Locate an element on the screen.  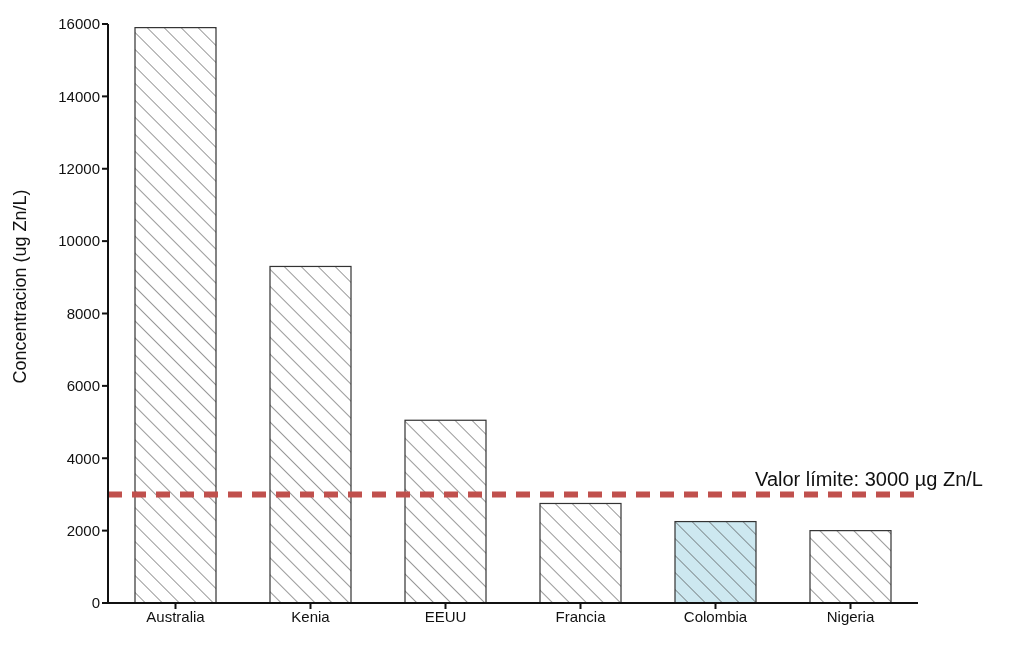
y-tick-label: 10000 is located at coordinates (79, 241).